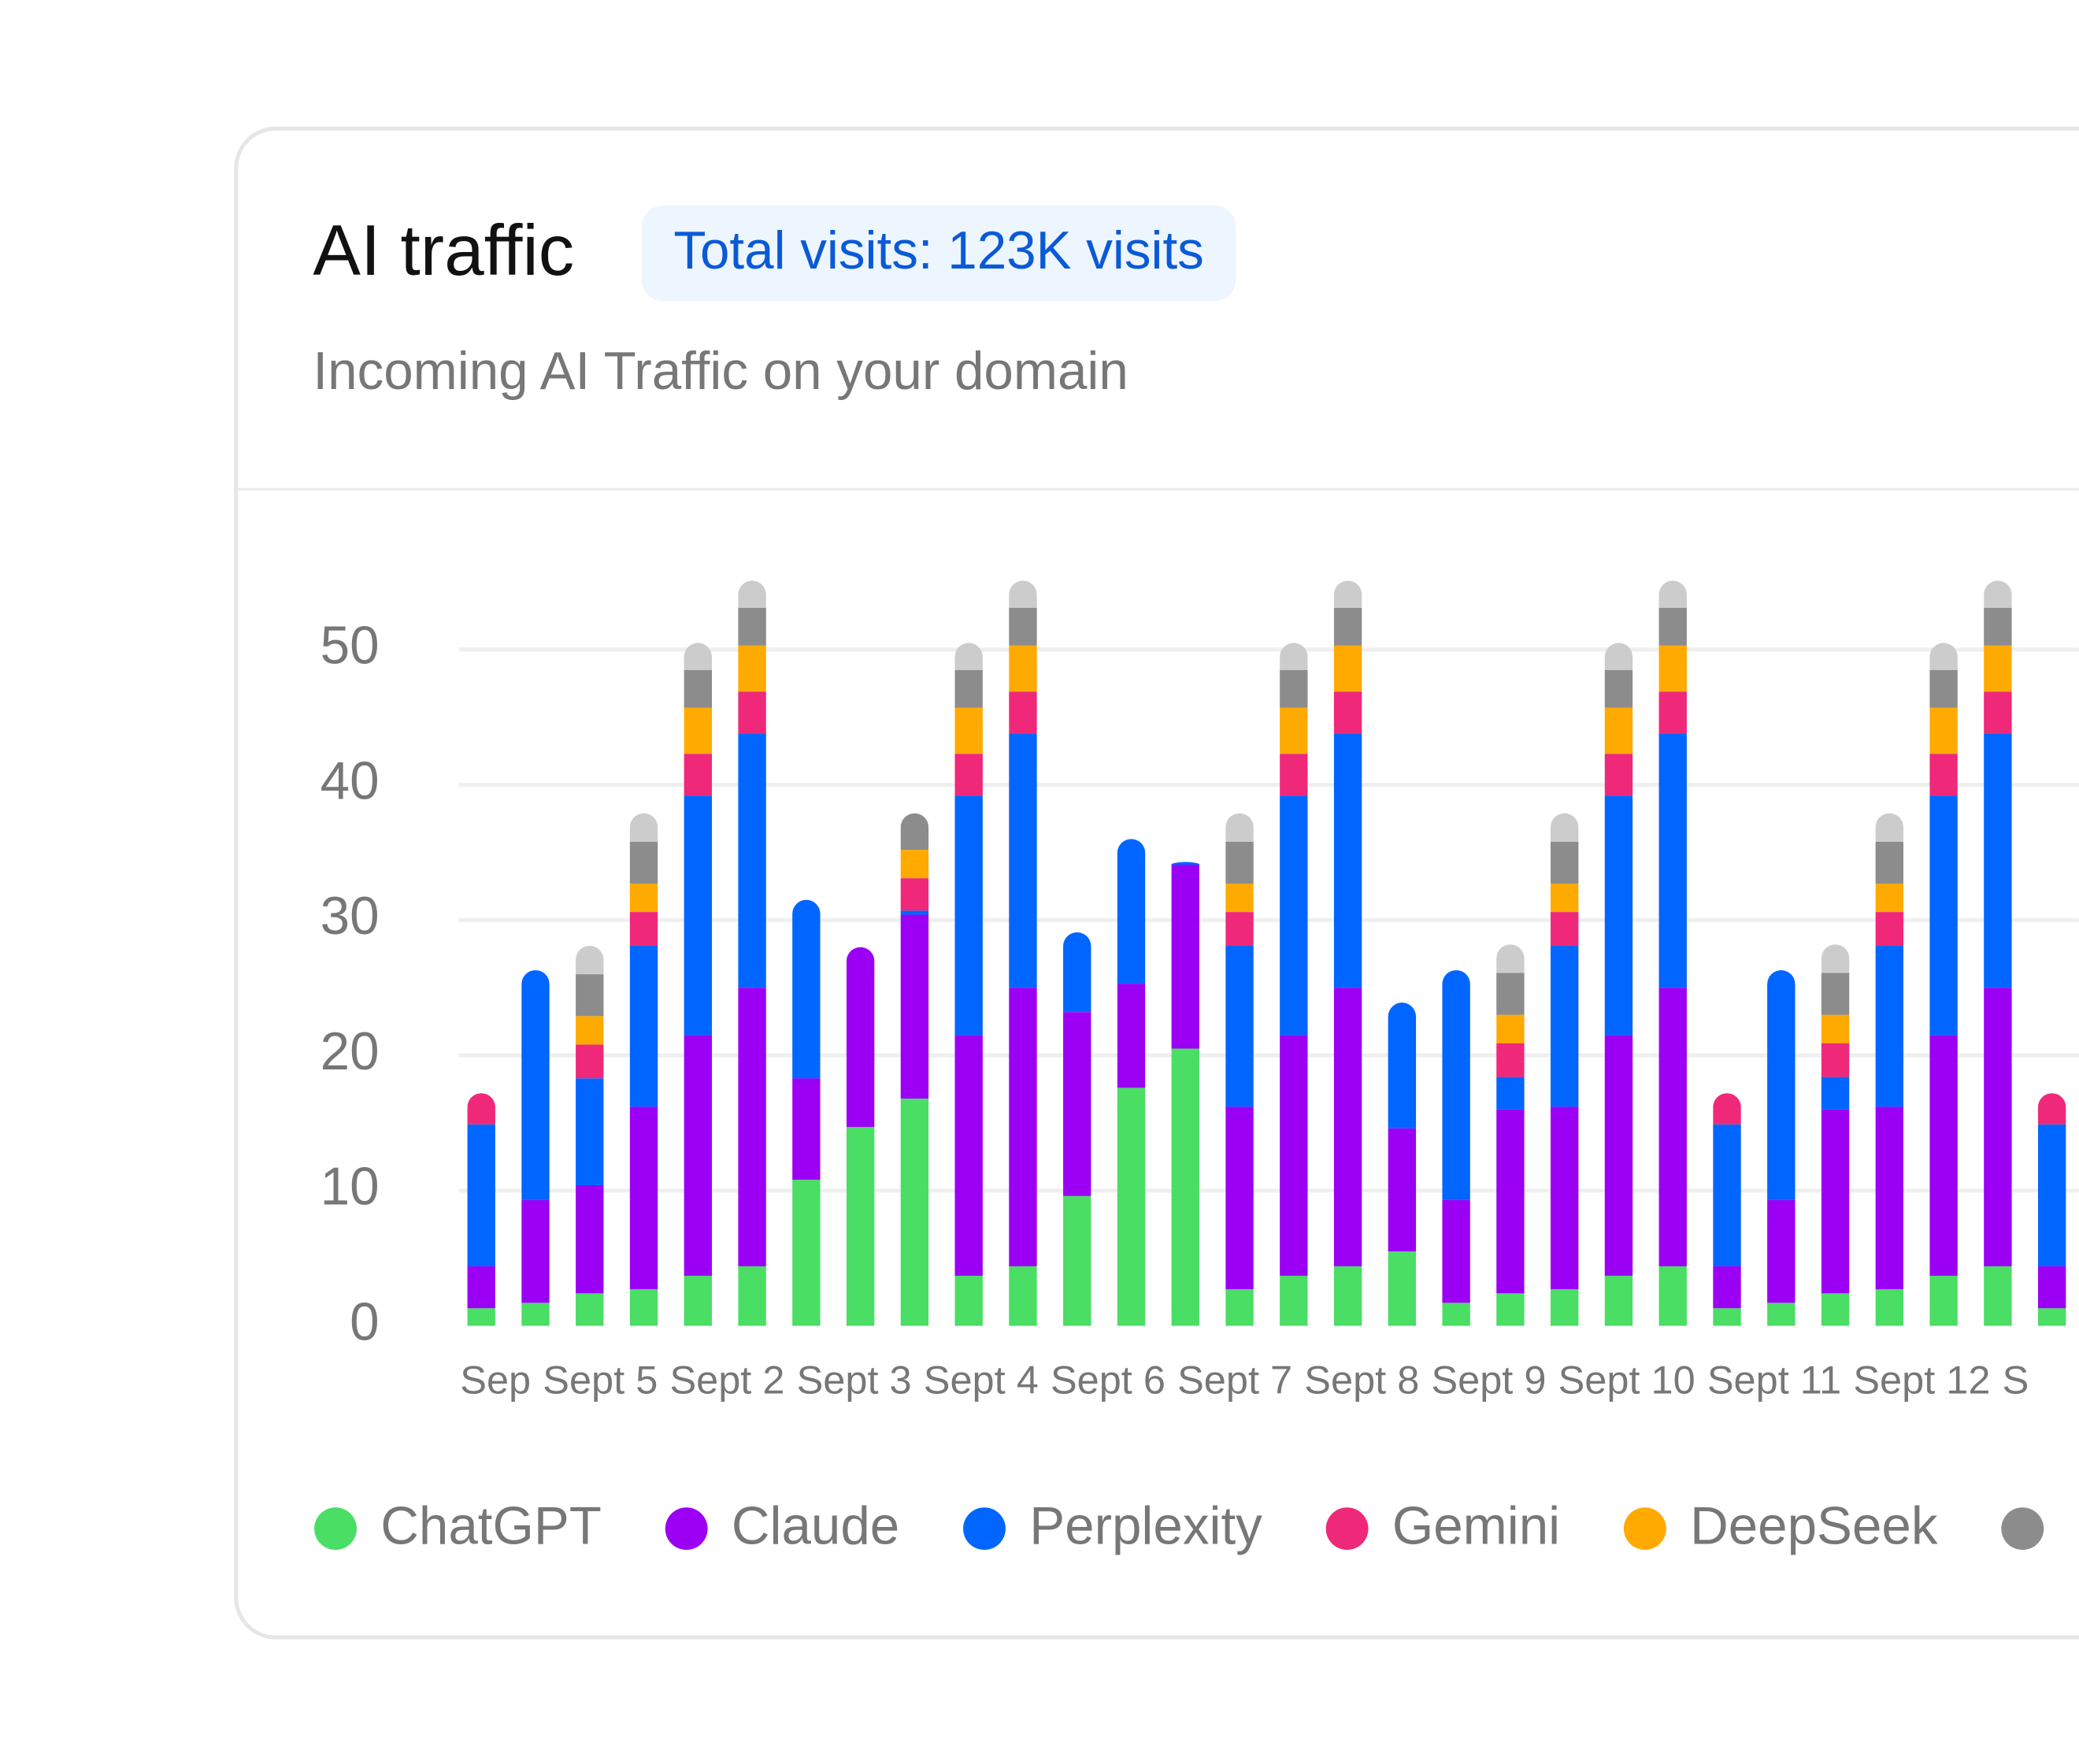 Image resolution: width=2079 pixels, height=1764 pixels. What do you see at coordinates (495, 1379) in the screenshot?
I see `x-tick-label: Sep` at bounding box center [495, 1379].